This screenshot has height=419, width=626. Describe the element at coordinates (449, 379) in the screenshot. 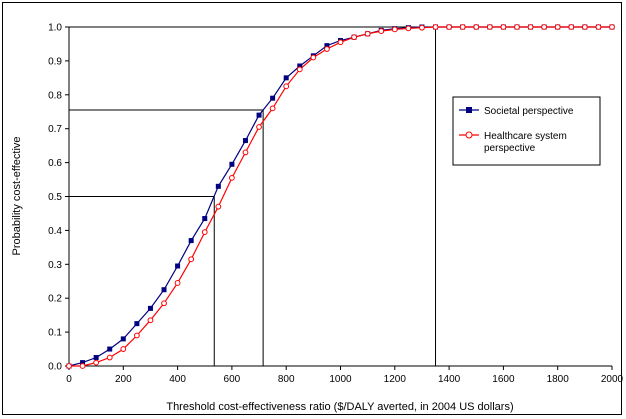

I see `x-tick-label: 1400` at that location.